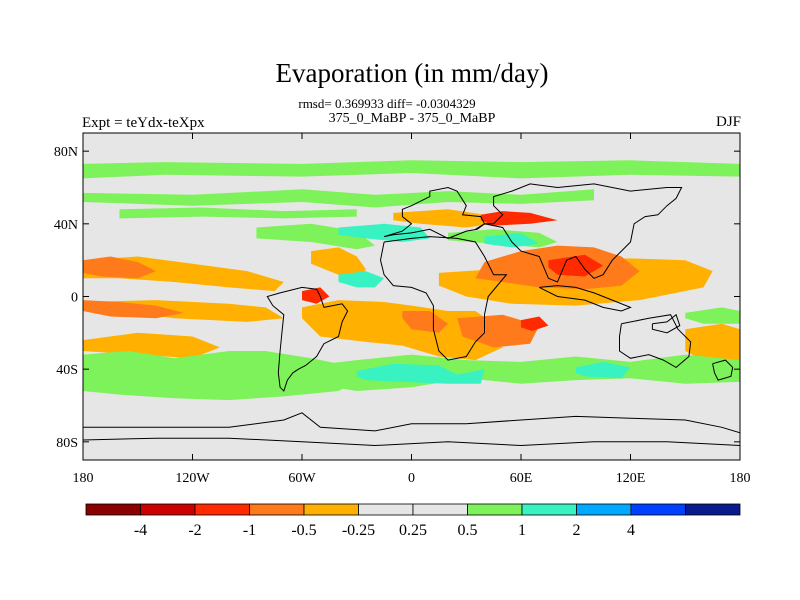 This screenshot has height=600, width=800. I want to click on colorbar-label-2: -1, so click(249, 530).